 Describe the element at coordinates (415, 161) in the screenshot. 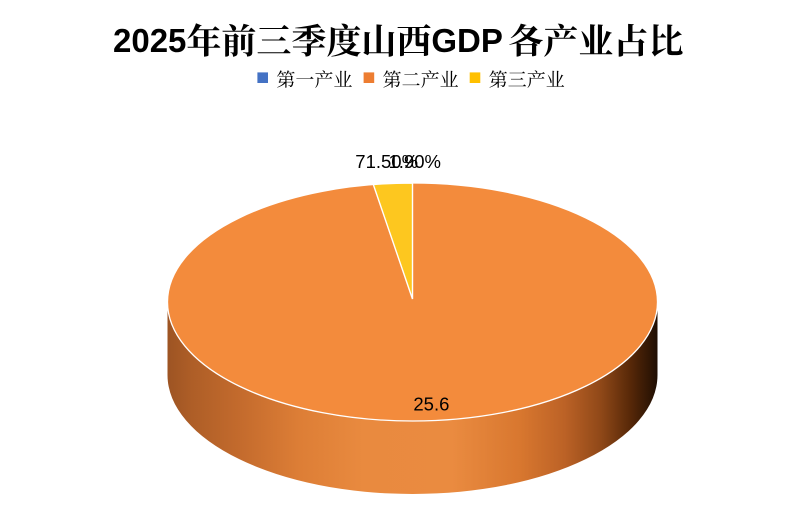

I see `svg-text: 1.90%` at that location.